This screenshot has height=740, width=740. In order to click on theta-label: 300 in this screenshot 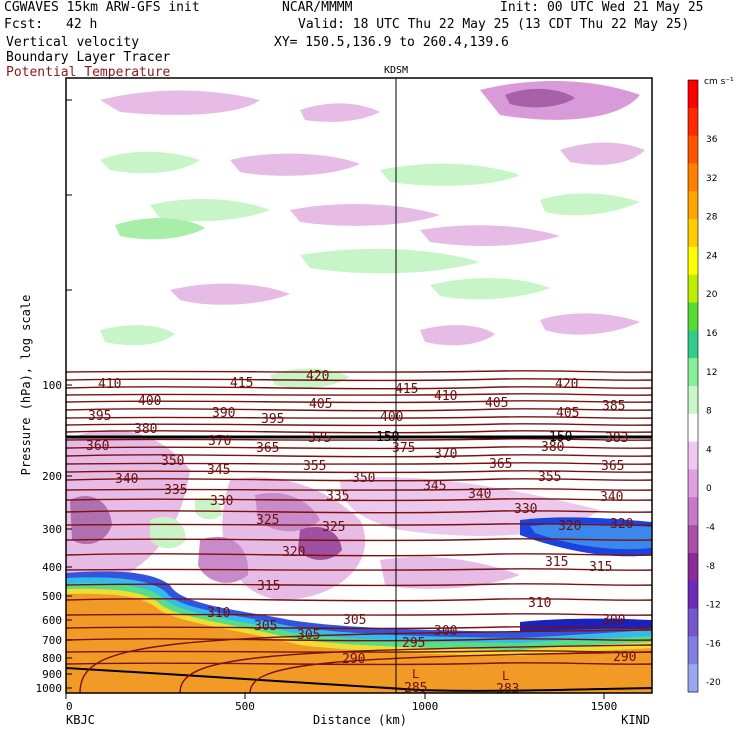, I will do `click(613, 620)`.